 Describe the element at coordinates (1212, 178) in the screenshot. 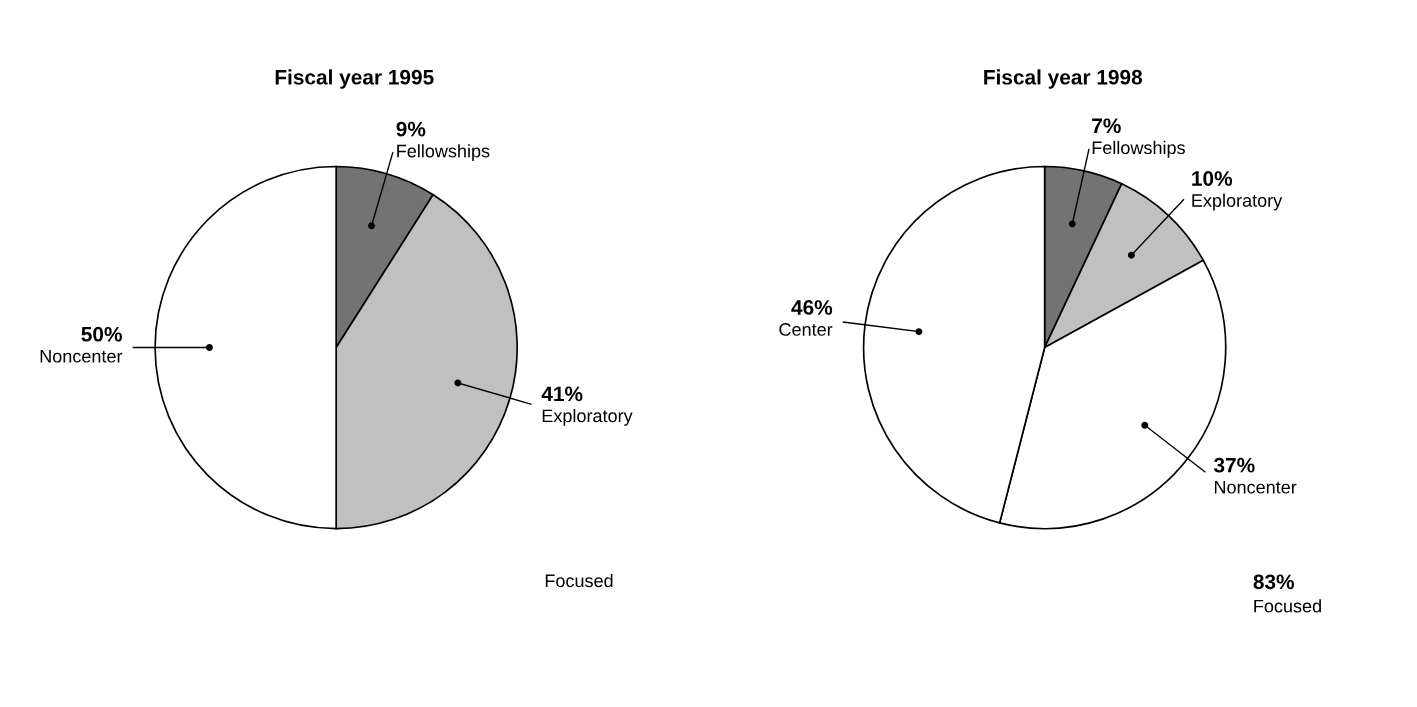

I see `data-label: 10%` at that location.